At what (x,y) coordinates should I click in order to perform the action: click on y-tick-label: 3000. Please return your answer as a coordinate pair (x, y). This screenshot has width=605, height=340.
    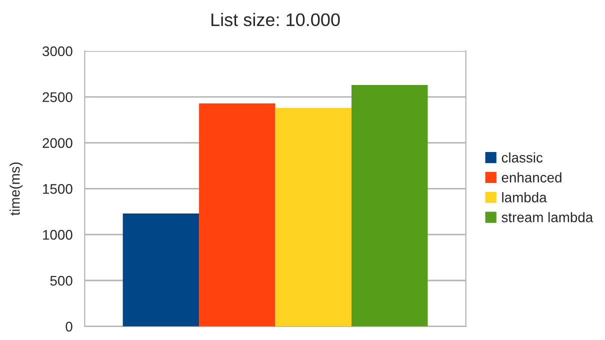
    Looking at the image, I should click on (57, 51).